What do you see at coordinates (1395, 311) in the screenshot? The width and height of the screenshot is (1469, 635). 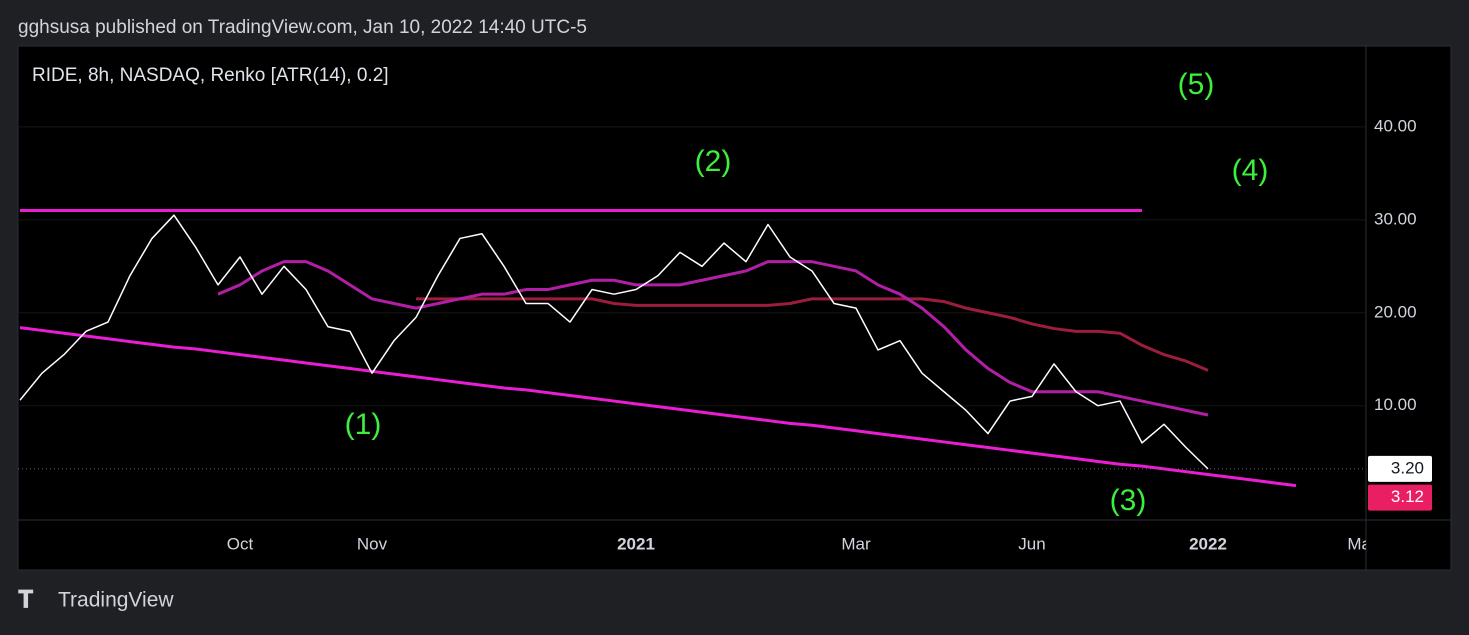 I see `y-tick-label: 20.00` at bounding box center [1395, 311].